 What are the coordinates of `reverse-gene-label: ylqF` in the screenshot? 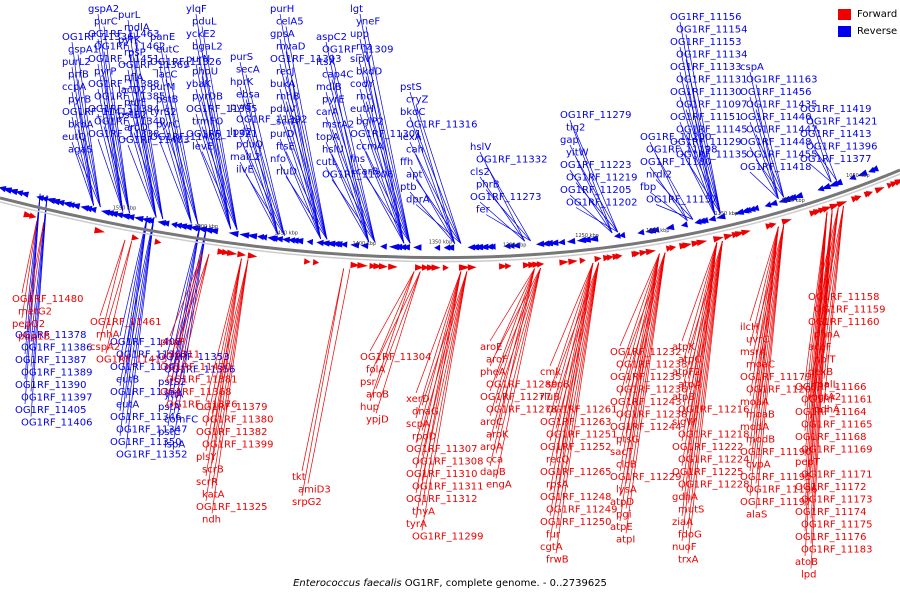 It's located at (196, 9).